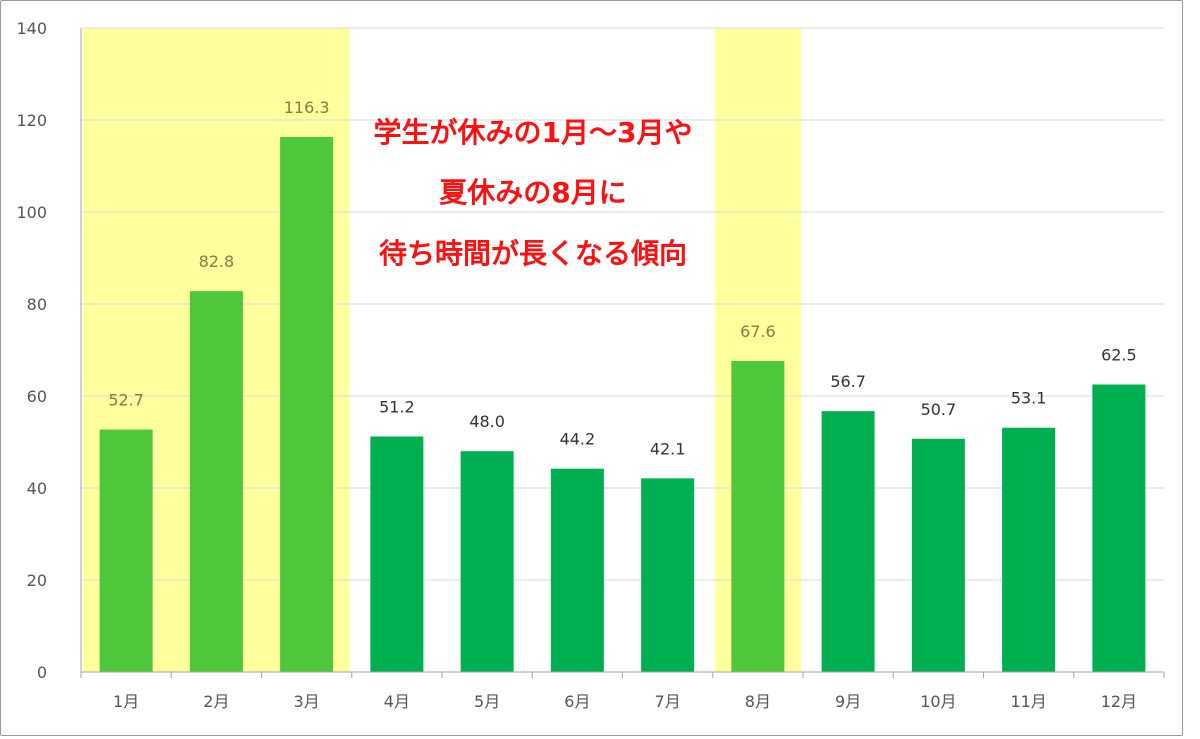 The image size is (1200, 739). Describe the element at coordinates (487, 701) in the screenshot. I see `x-tick-label: 5月` at that location.